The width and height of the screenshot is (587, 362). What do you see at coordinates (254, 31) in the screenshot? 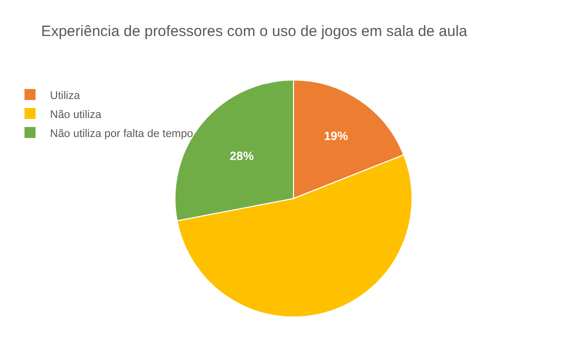
I see `chart-title: Experiência de professores com o uso de jogos em sala de aula` at bounding box center [254, 31].